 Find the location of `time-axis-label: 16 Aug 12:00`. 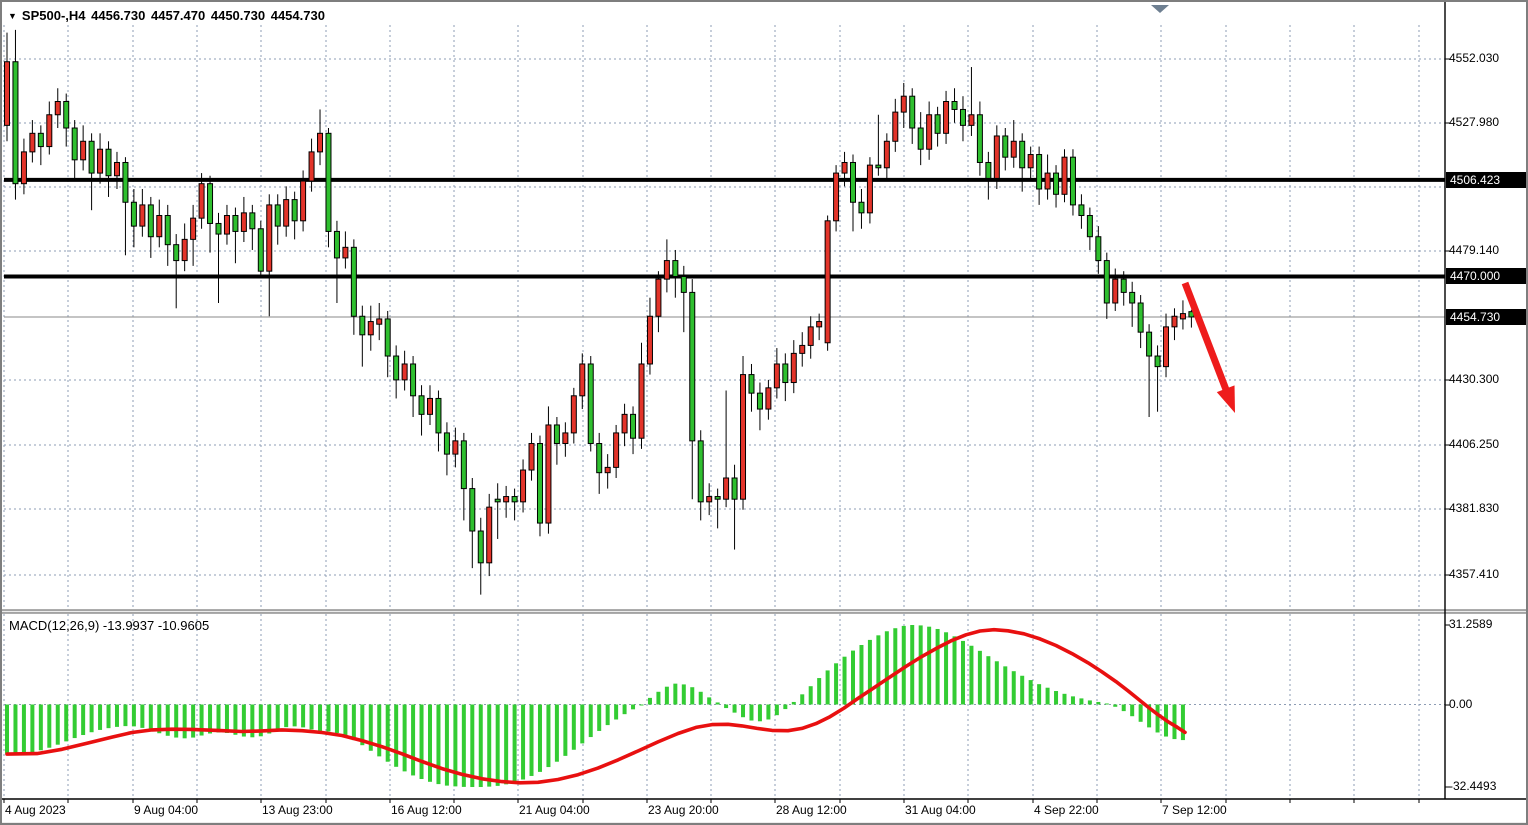

time-axis-label: 16 Aug 12:00 is located at coordinates (426, 810).